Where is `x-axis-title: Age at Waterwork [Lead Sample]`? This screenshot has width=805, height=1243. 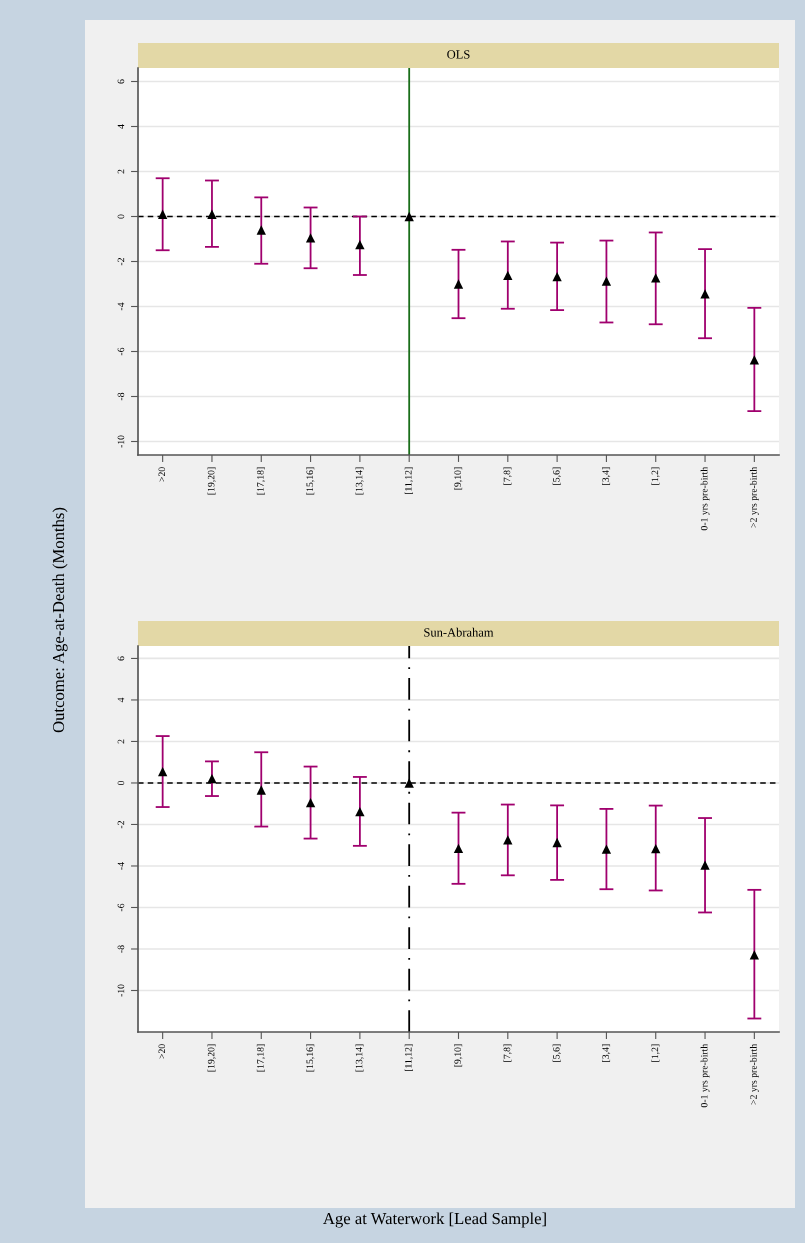 x-axis-title: Age at Waterwork [Lead Sample] is located at coordinates (434, 1220).